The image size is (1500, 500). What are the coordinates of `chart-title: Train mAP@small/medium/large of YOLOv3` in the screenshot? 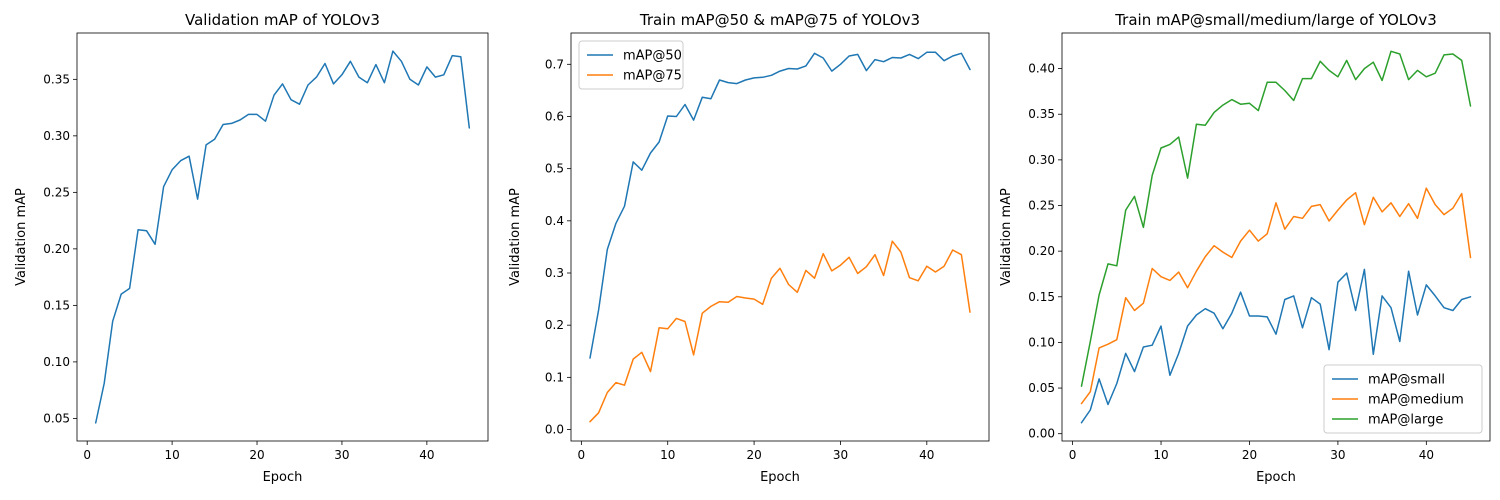 It's located at (1275, 20).